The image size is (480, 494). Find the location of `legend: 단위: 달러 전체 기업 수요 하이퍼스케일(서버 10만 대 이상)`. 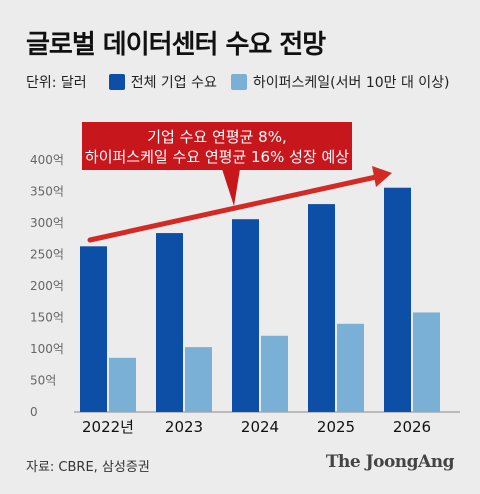

legend: 단위: 달러 전체 기업 수요 하이퍼스케일(서버 10만 대 이상) is located at coordinates (246, 82).